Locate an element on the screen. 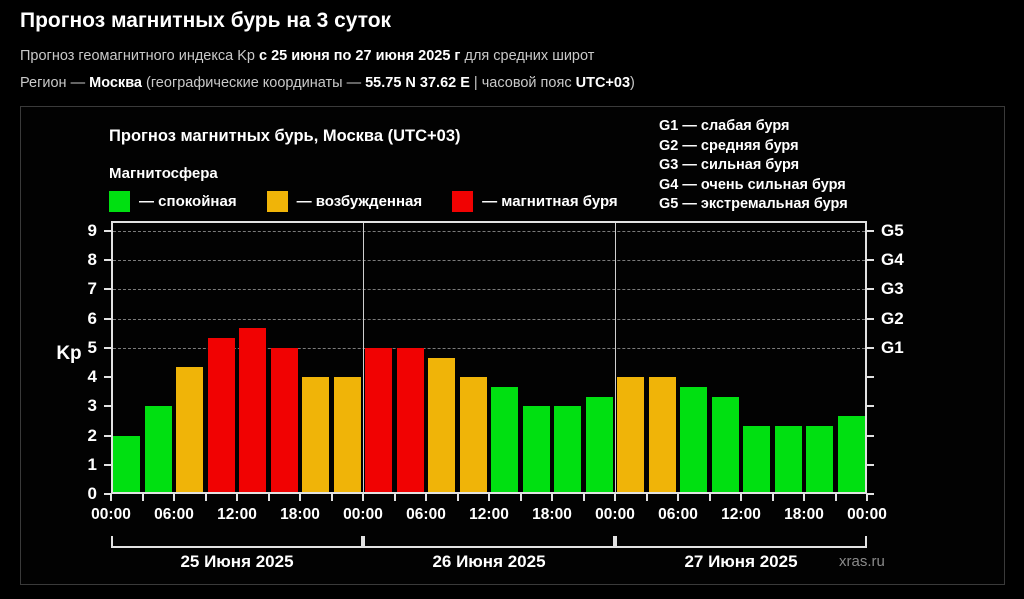  g3-legend-line: G3 — сильная буря is located at coordinates (729, 165).